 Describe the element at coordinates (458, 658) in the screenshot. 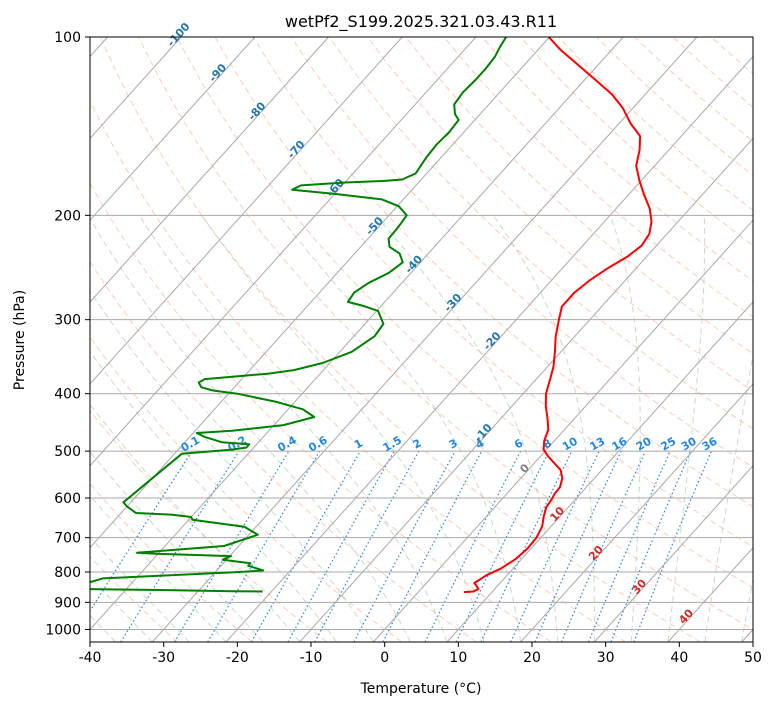

I see `x-tick-label: 10` at that location.